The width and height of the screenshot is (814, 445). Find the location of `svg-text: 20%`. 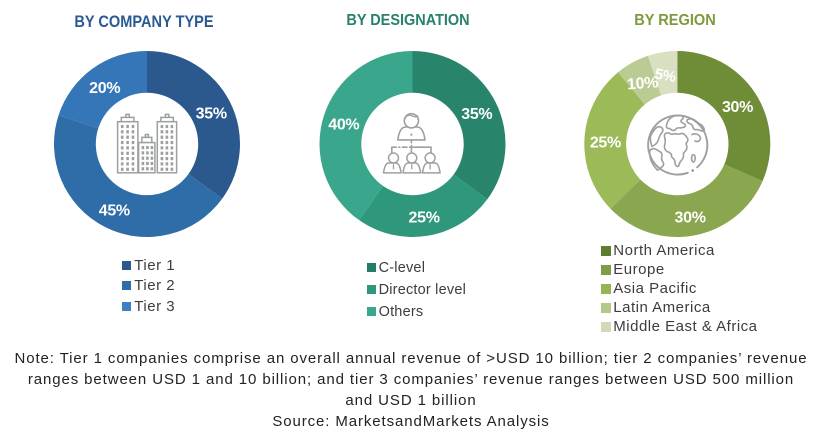

svg-text: 20% is located at coordinates (104, 88).